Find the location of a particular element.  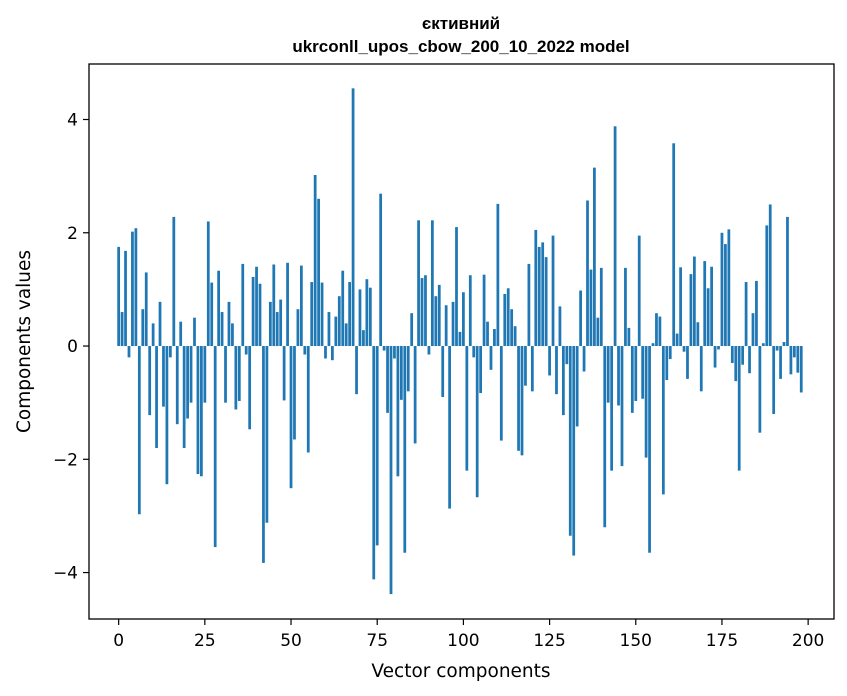

x-tick-label: 150 is located at coordinates (636, 641).